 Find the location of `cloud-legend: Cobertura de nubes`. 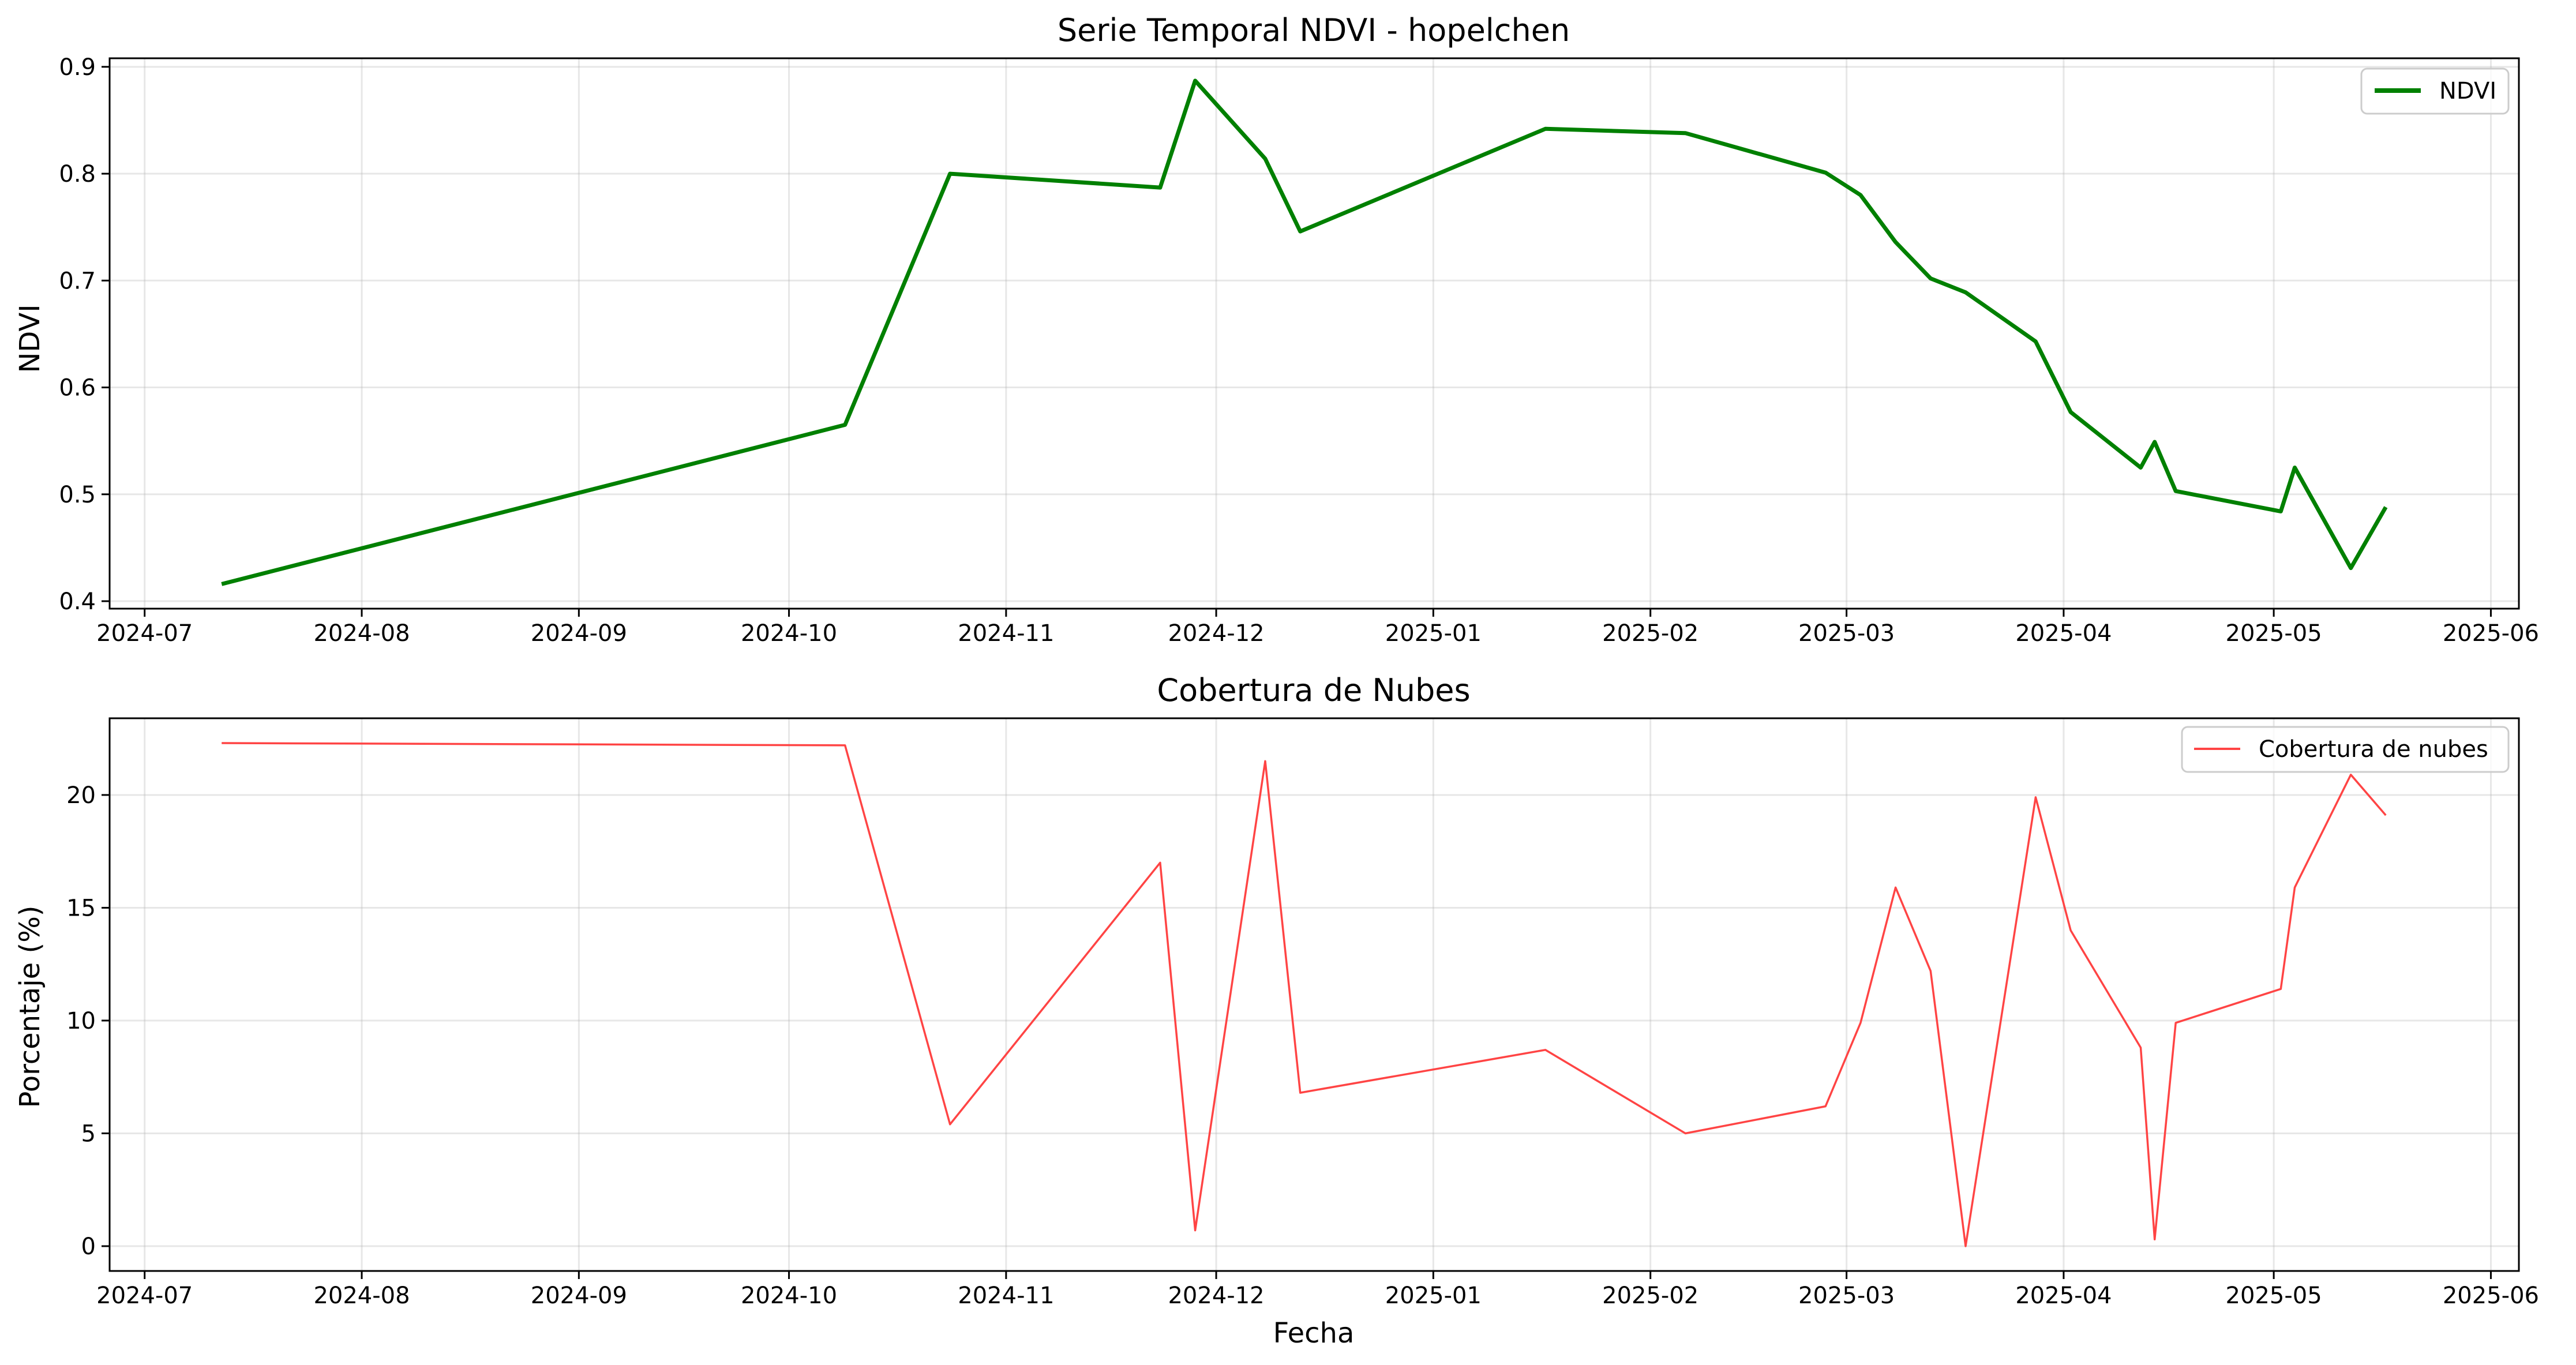

cloud-legend: Cobertura de nubes is located at coordinates (2345, 749).